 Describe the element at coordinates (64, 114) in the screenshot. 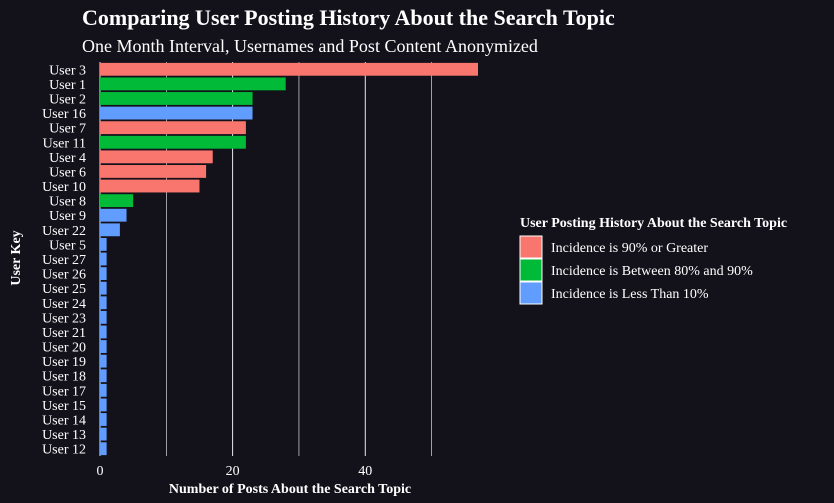

I see `y-tick-label: User 16` at that location.